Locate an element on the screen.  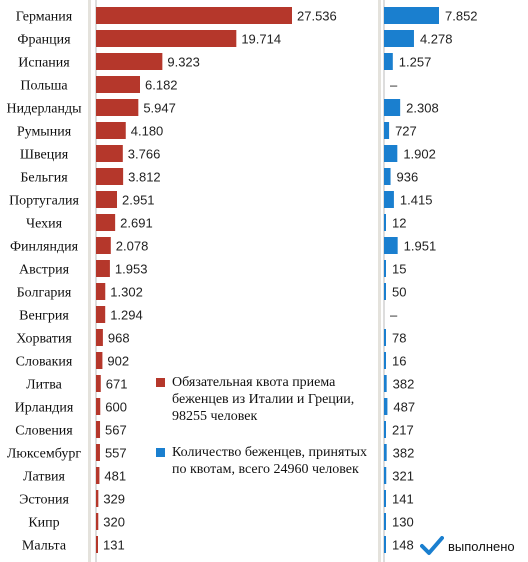
accepted-value-label-2: 1.257 is located at coordinates (415, 62).